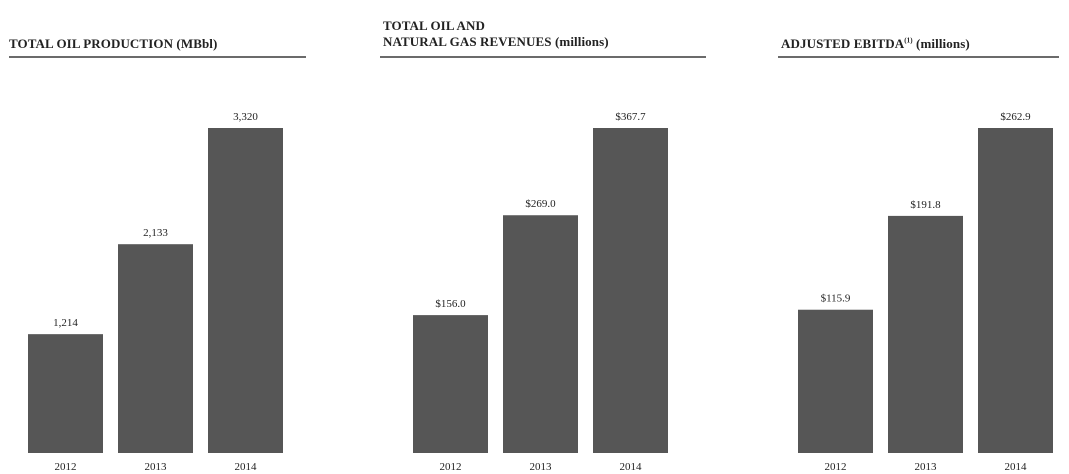 Image resolution: width=1069 pixels, height=474 pixels. I want to click on bar-revenues-2012, so click(450, 384).